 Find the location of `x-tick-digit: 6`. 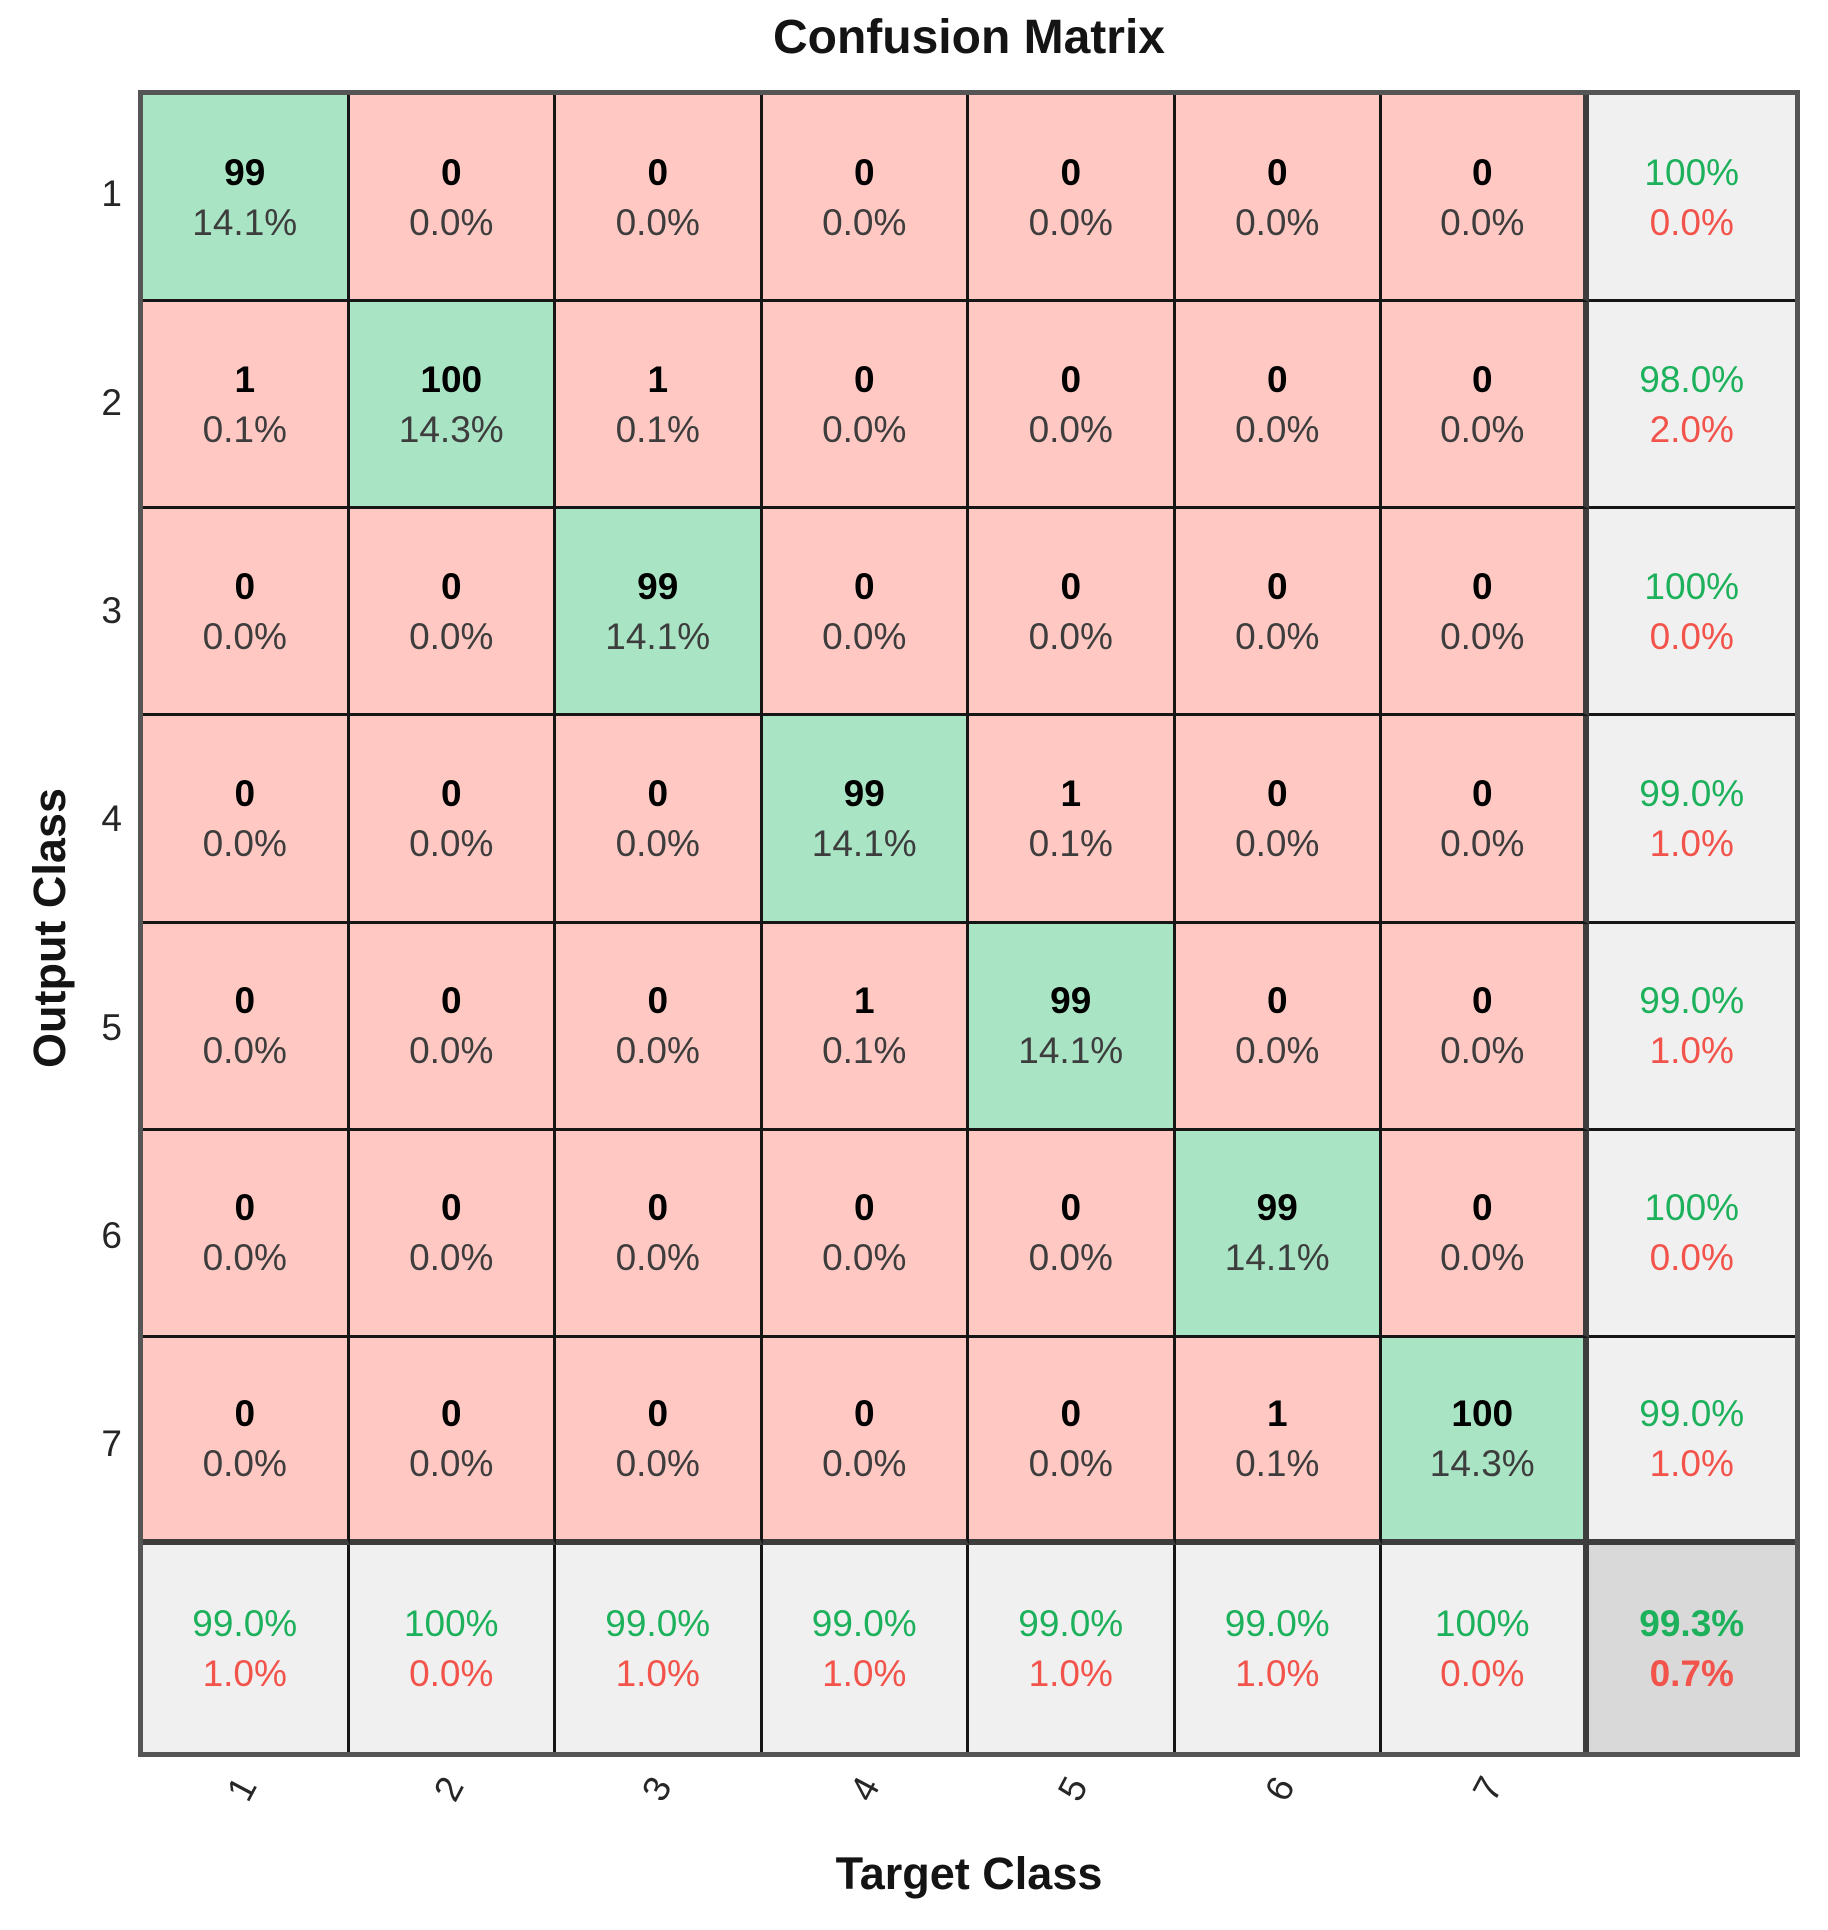

x-tick-digit: 6 is located at coordinates (1280, 1789).